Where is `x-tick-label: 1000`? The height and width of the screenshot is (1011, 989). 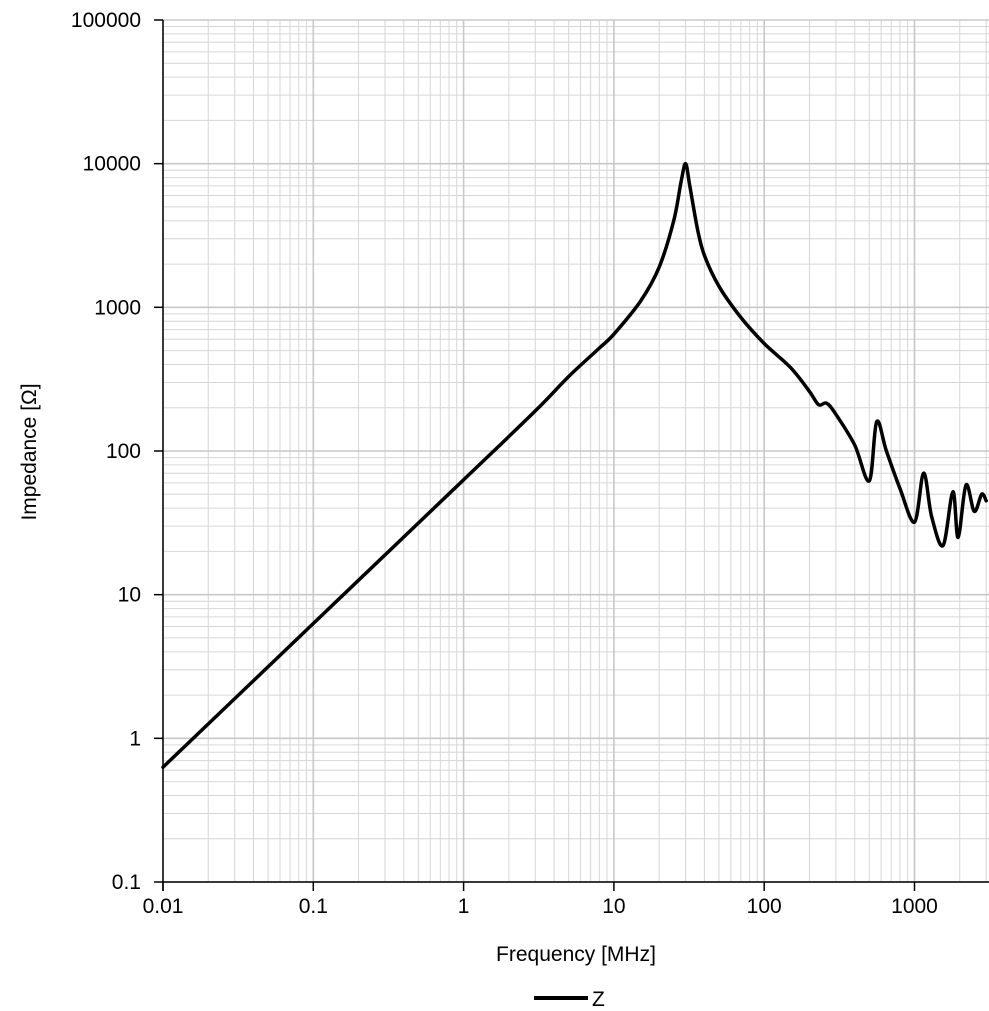 x-tick-label: 1000 is located at coordinates (914, 906).